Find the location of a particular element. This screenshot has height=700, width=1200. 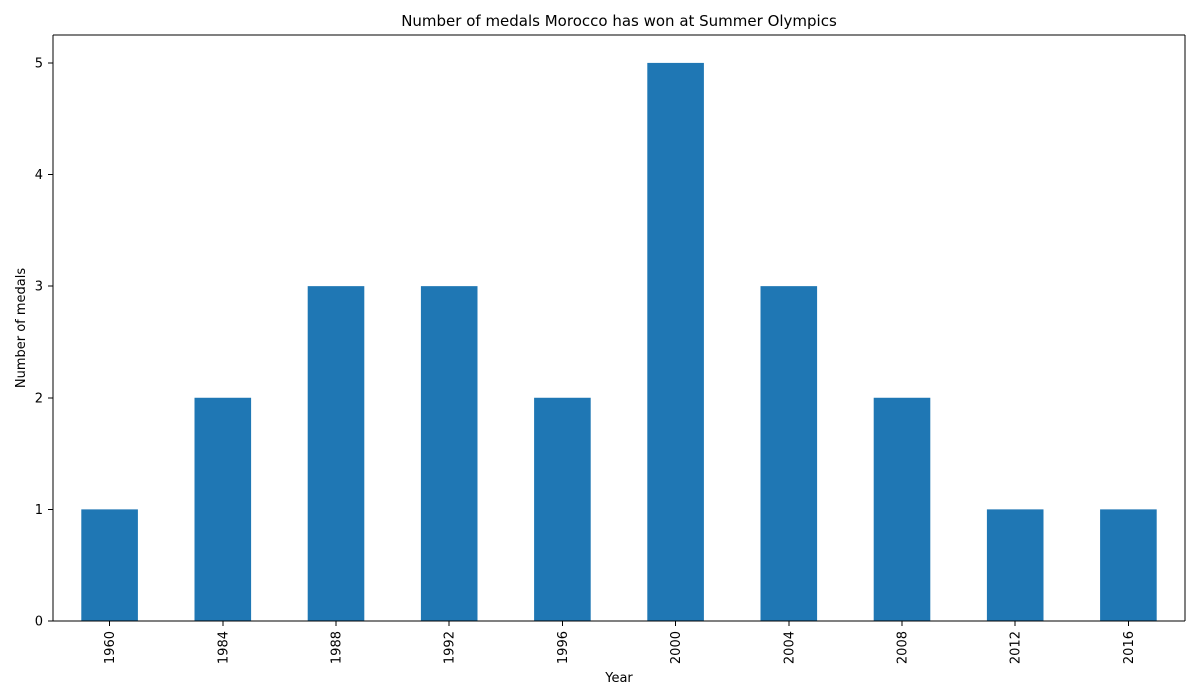

x-tick-label-2012: 2012 is located at coordinates (1016, 647).